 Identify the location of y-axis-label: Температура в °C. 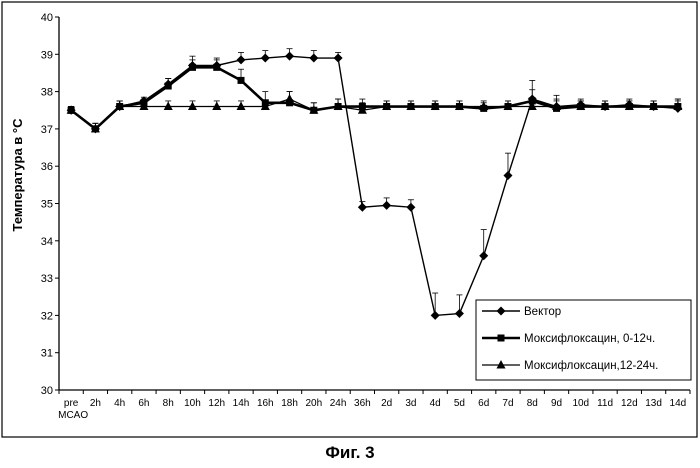
(17, 175).